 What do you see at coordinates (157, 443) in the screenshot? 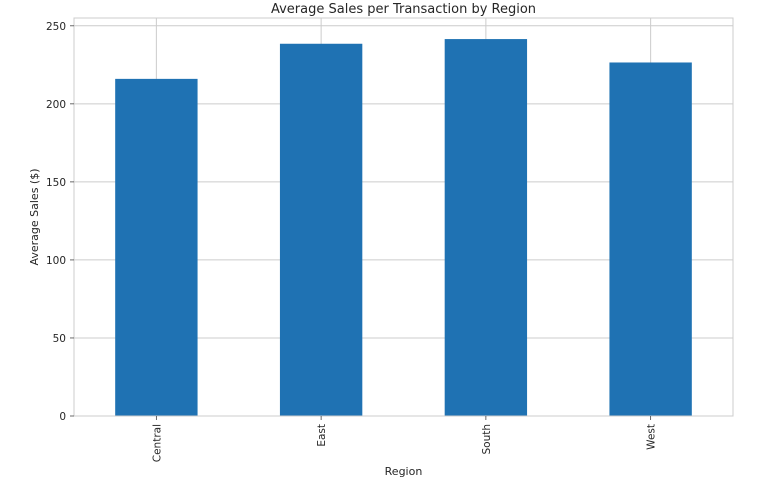
I see `x-tick-label: Central` at bounding box center [157, 443].